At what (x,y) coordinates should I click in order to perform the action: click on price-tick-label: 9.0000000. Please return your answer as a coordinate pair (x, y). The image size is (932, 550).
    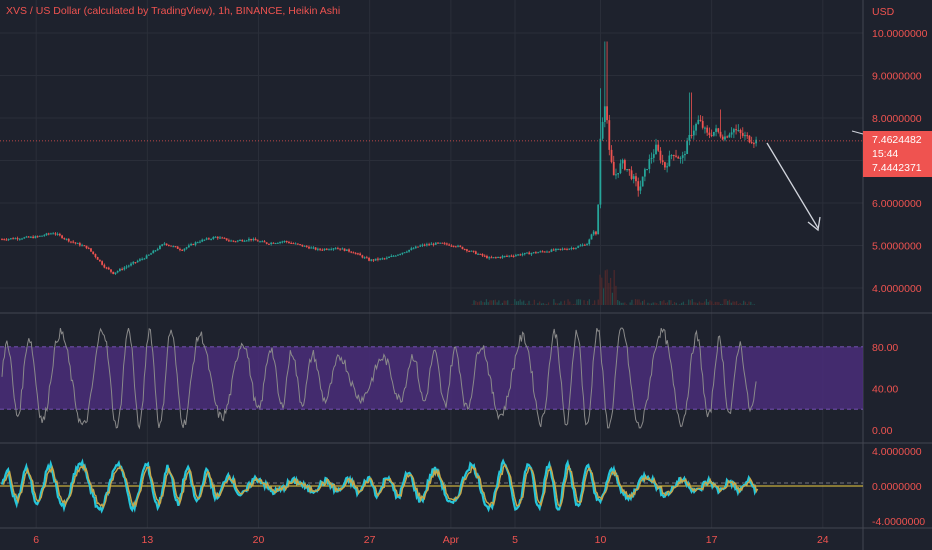
    Looking at the image, I should click on (897, 77).